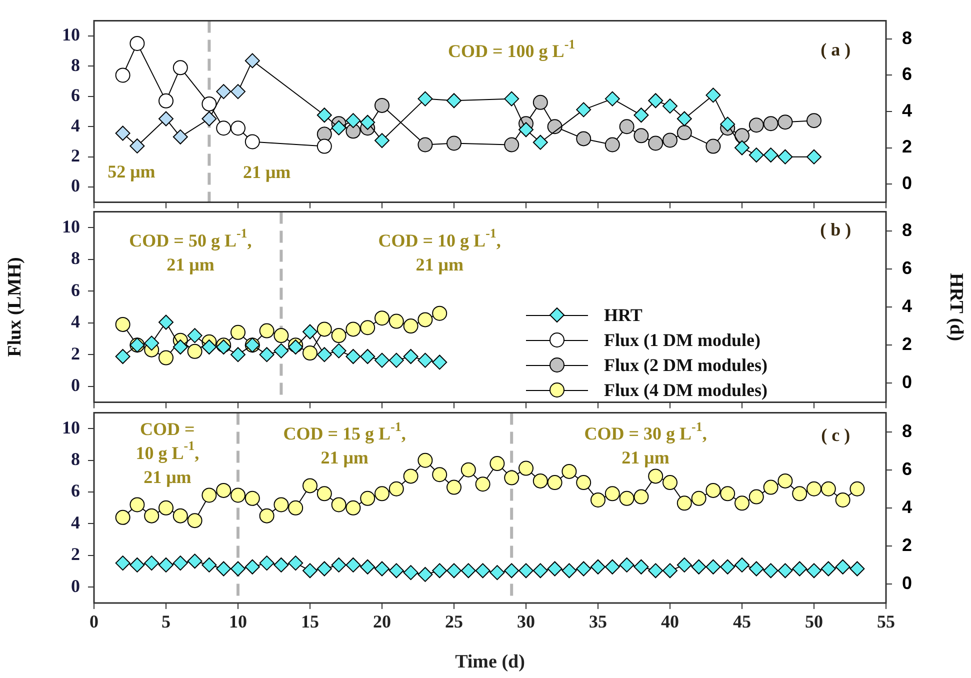 Image resolution: width=971 pixels, height=678 pixels. I want to click on y-axis-title: Flux (LMH), so click(15, 307).